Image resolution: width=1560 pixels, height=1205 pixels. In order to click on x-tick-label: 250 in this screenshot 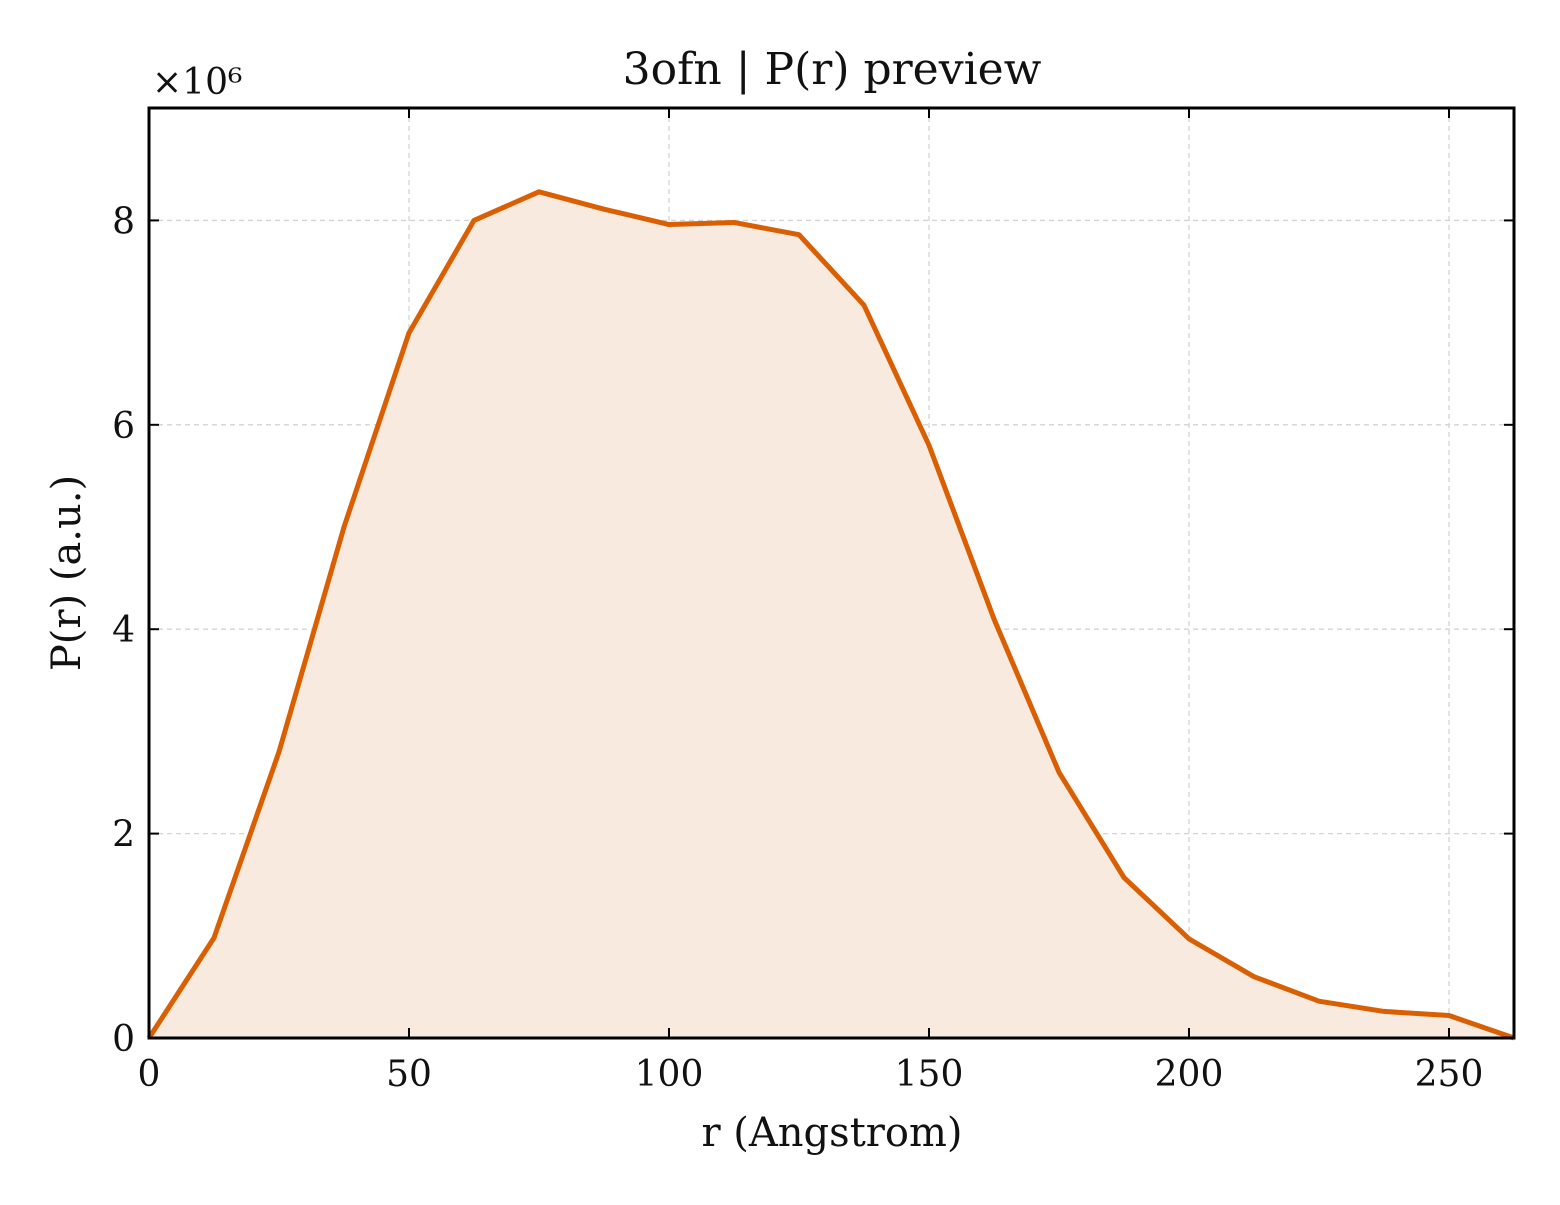, I will do `click(1449, 1074)`.